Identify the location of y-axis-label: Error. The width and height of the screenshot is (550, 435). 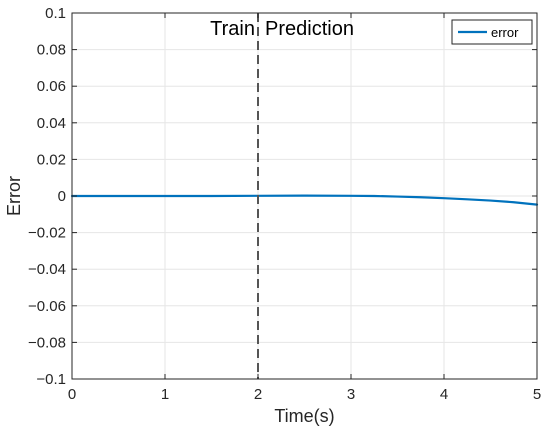
(14, 196).